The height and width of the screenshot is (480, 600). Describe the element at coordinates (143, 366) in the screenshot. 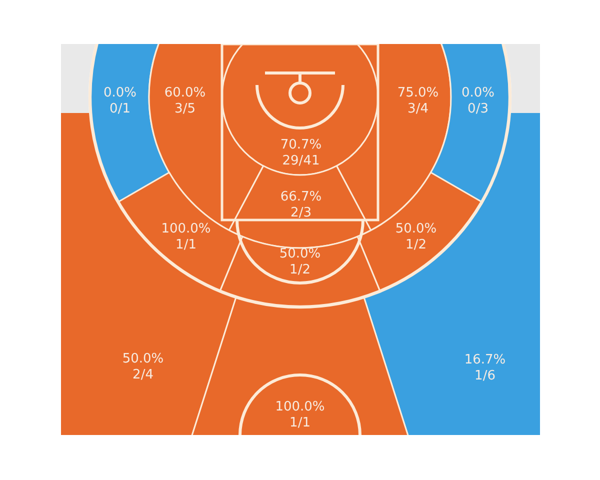

I see `data-label: 50.0% 2/4` at that location.